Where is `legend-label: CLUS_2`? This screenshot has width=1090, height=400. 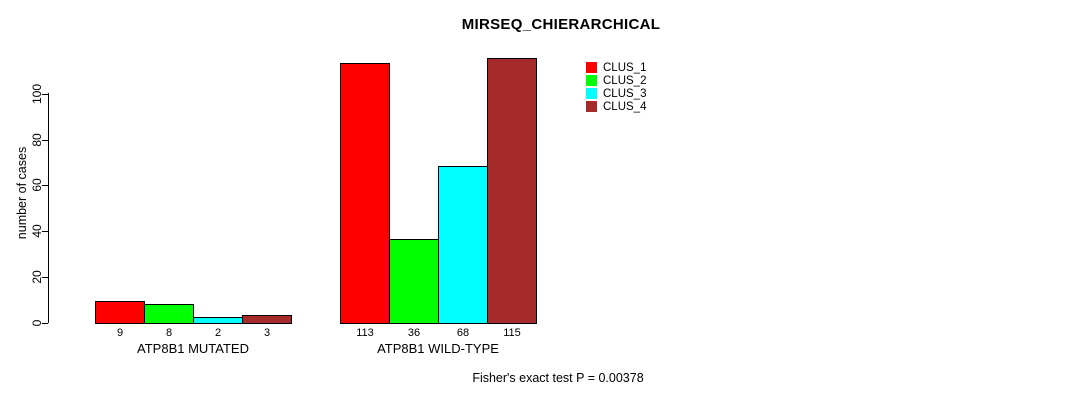 legend-label: CLUS_2 is located at coordinates (625, 80).